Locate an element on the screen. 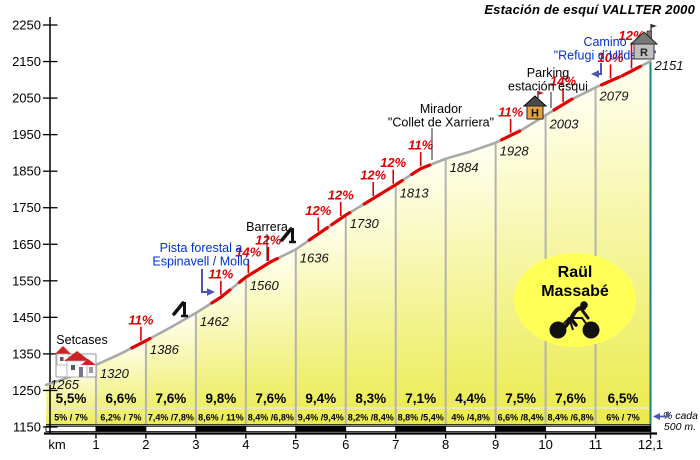 The image size is (700, 460). km-avg-gradient: 7,6% is located at coordinates (570, 398).